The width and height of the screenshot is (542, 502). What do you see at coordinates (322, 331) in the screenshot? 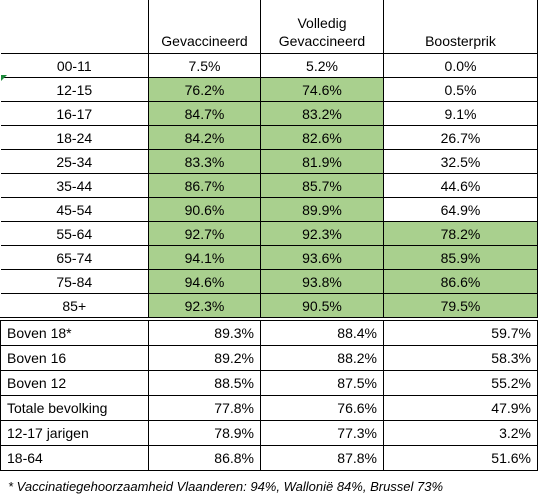
I see `value-cell: 88.4%` at bounding box center [322, 331].